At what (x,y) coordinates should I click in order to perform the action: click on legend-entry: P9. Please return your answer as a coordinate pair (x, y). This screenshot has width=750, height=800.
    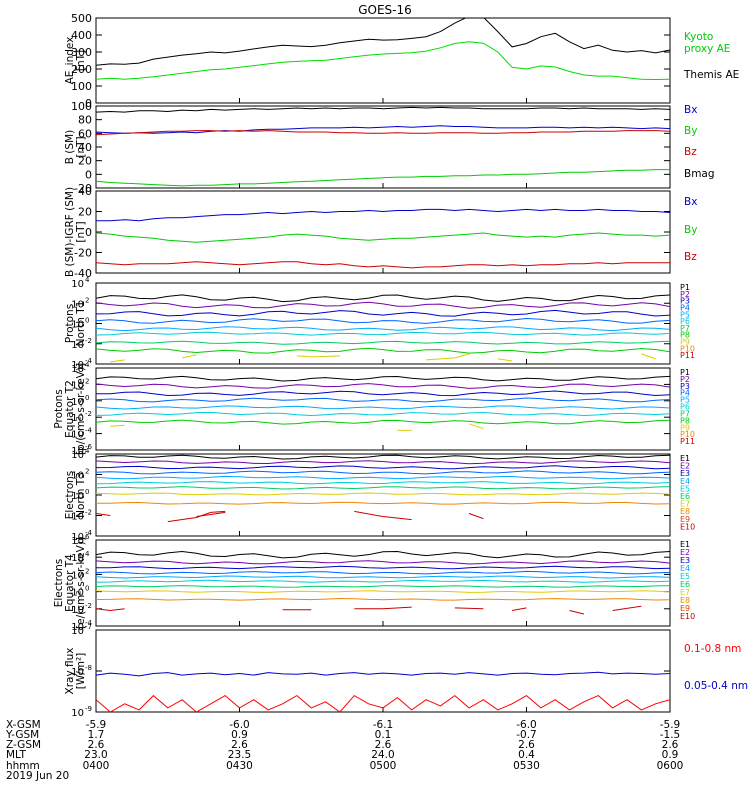
    Looking at the image, I should click on (685, 342).